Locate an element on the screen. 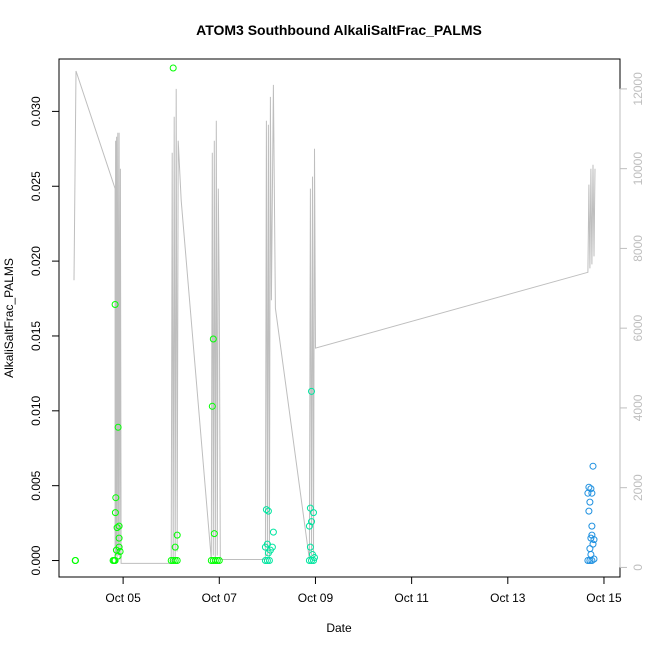 The image size is (650, 650). y2-tick-label: 12000 is located at coordinates (638, 89).